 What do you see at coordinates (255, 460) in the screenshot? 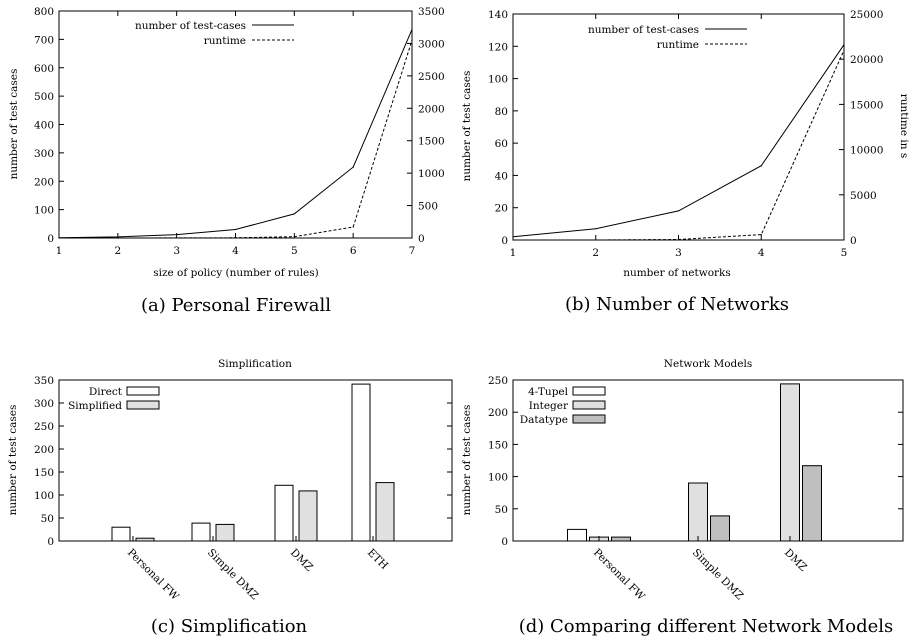
I see `plot-frame` at bounding box center [255, 460].